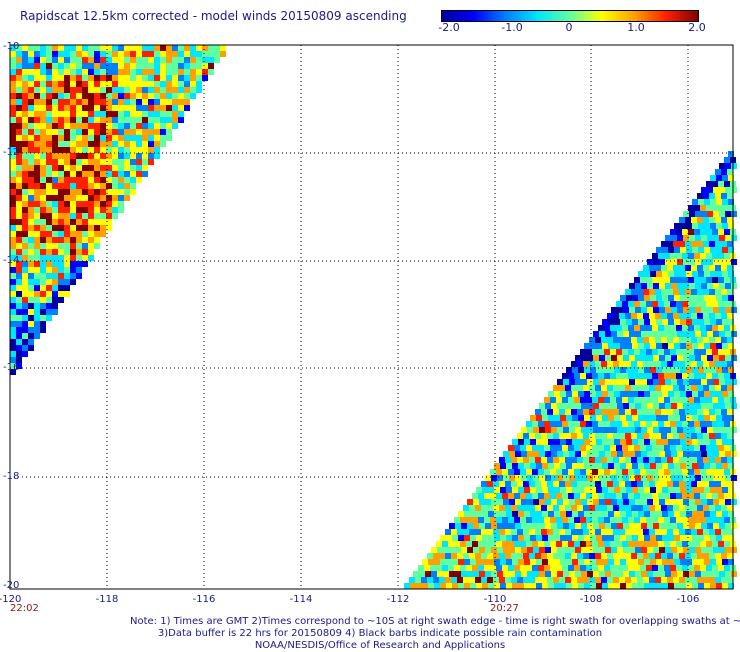  What do you see at coordinates (11, 367) in the screenshot?
I see `y-tick-label: -16` at bounding box center [11, 367].